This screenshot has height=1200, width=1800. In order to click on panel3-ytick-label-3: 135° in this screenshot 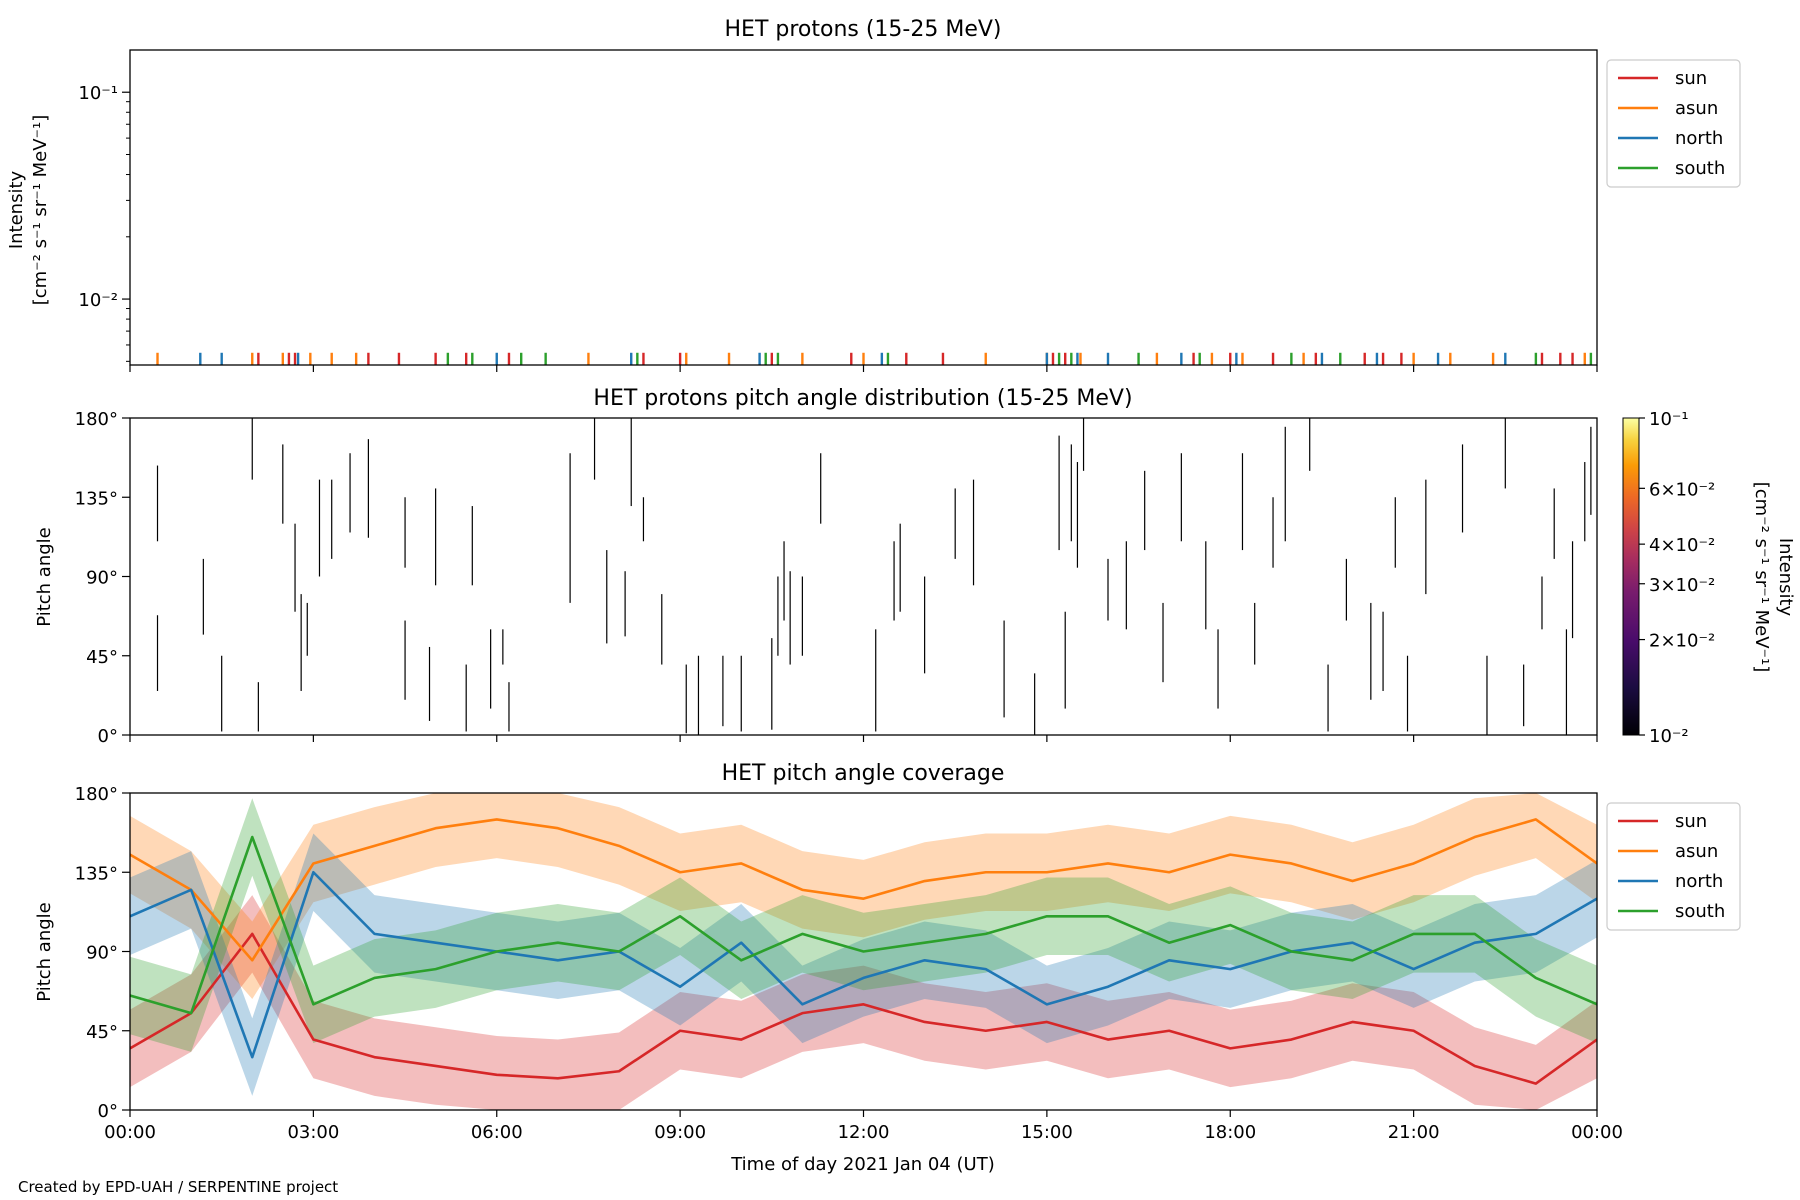, I will do `click(96, 873)`.